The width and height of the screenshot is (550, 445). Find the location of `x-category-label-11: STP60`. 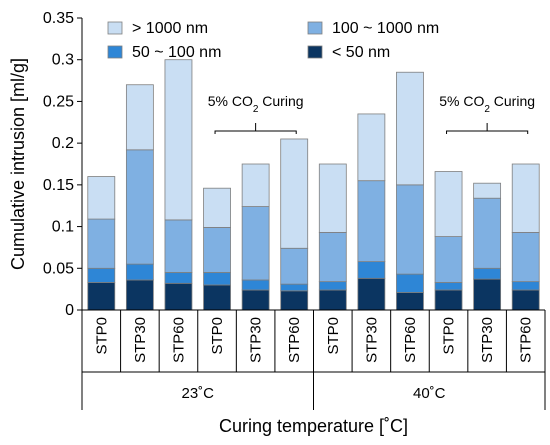

x-category-label-11: STP60 is located at coordinates (526, 340).